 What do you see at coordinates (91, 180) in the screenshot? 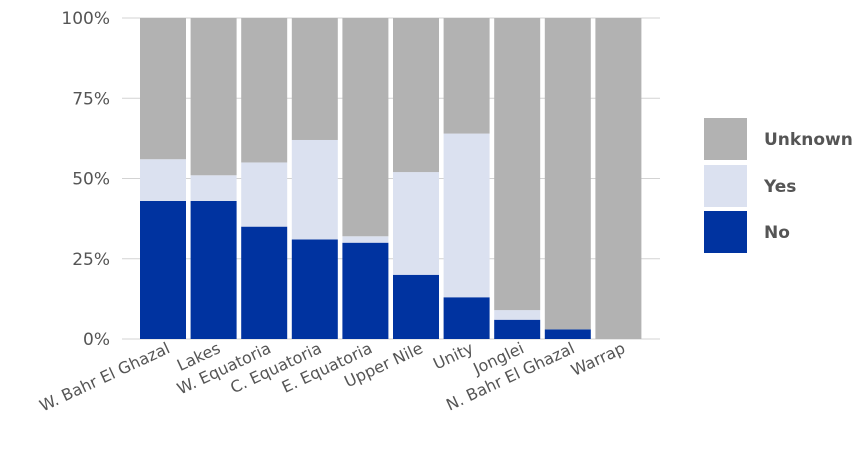
I see `y-tick-label: 50%` at bounding box center [91, 180].